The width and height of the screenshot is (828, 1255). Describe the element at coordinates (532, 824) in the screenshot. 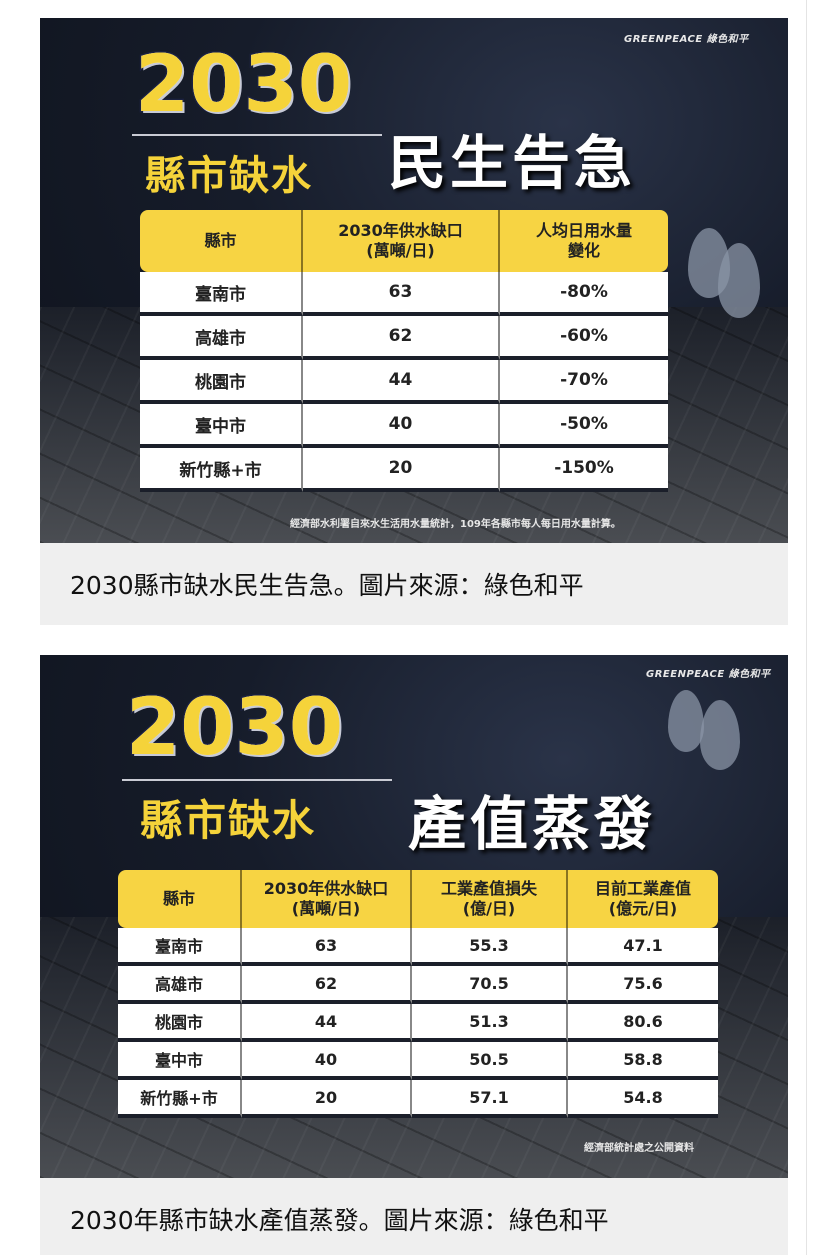

I see `headline: 產值蒸發` at that location.